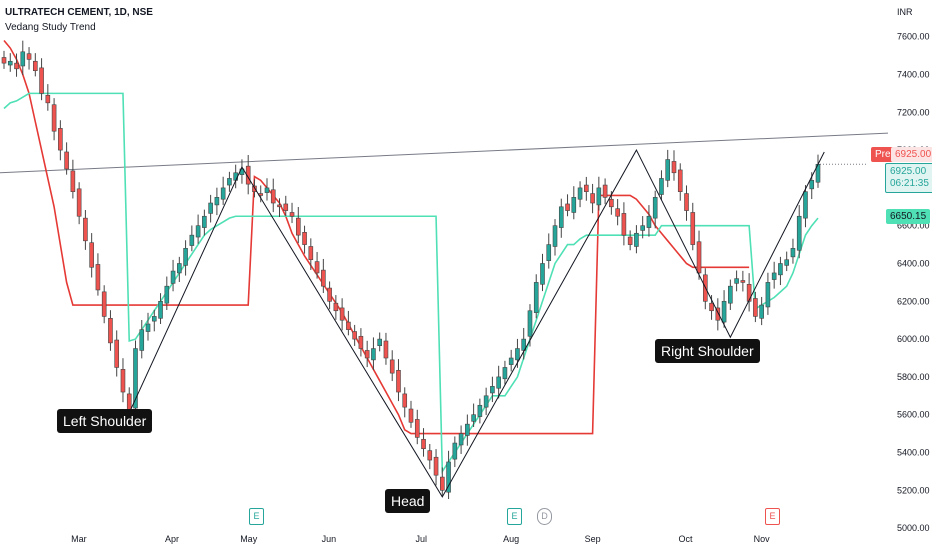  I want to click on y-tick-label: 5600.00, so click(913, 415).